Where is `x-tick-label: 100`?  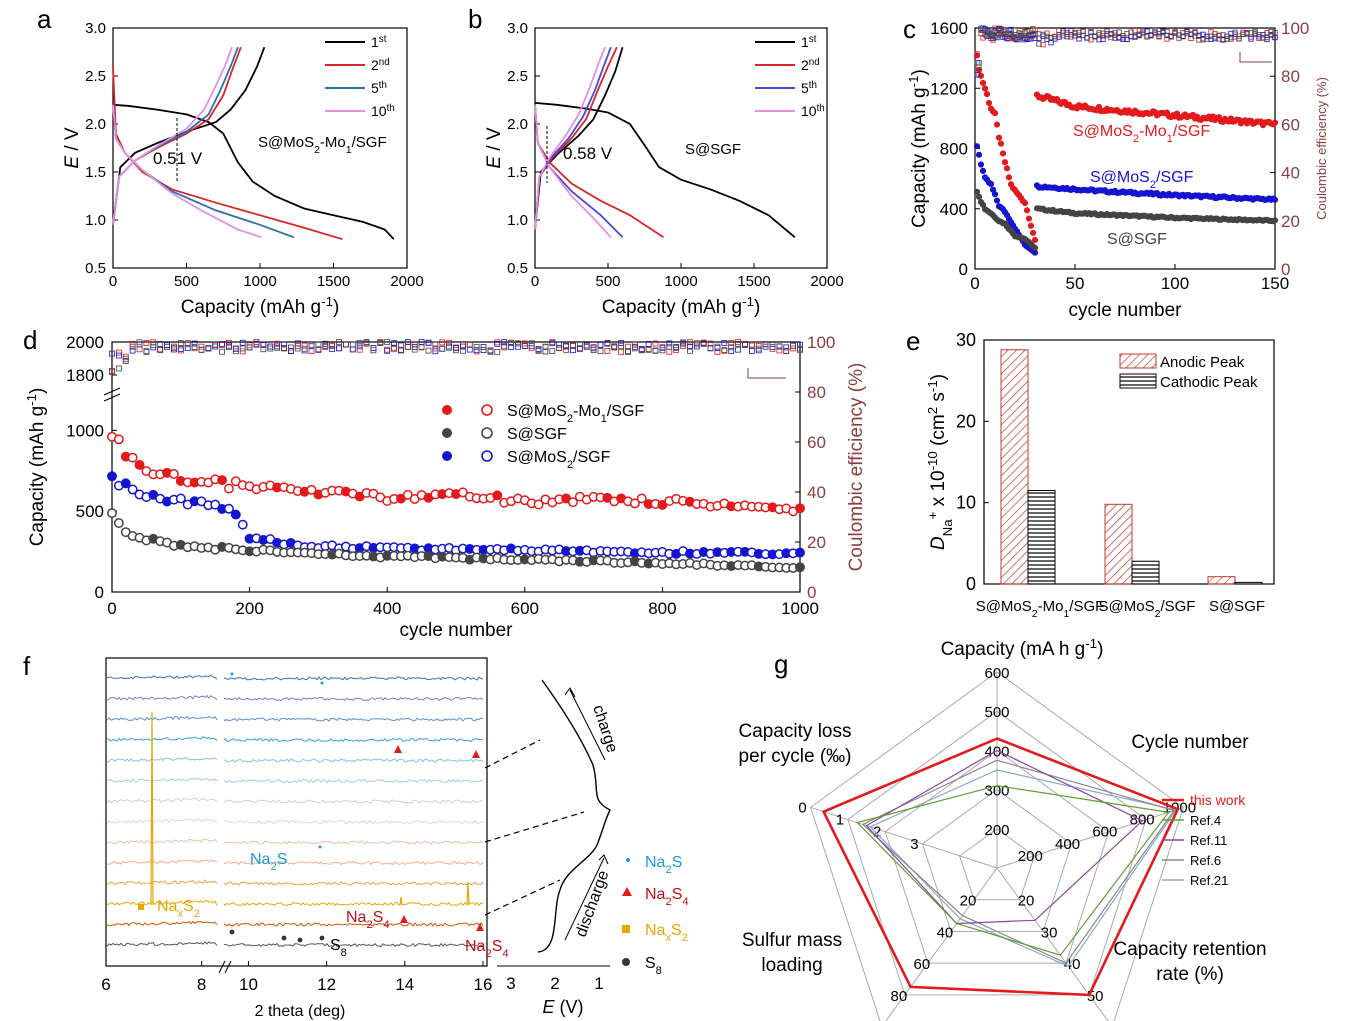 x-tick-label: 100 is located at coordinates (1175, 283).